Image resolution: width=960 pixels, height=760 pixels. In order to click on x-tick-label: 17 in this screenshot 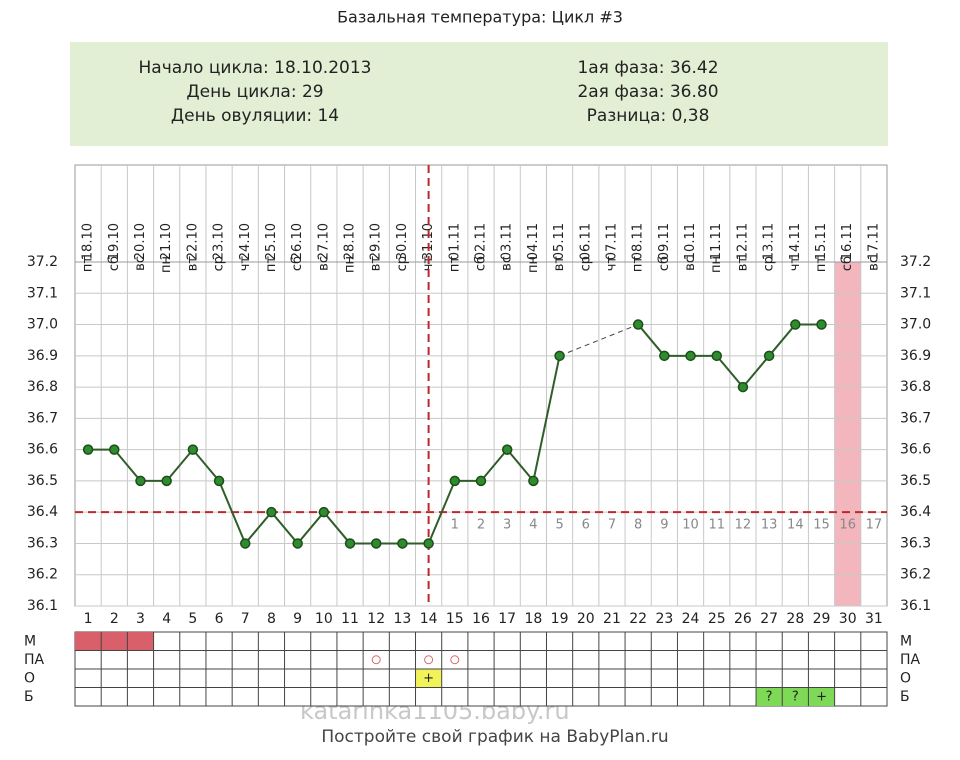, I will do `click(507, 619)`.